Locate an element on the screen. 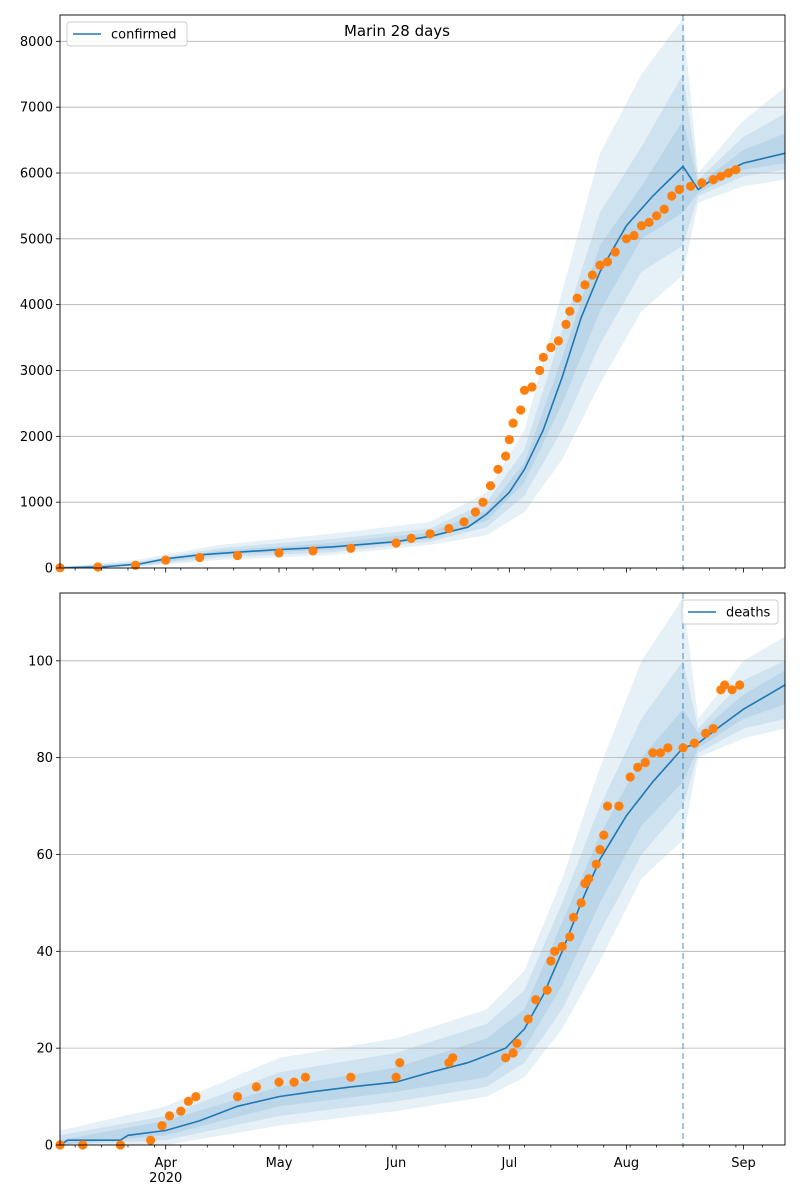 Image resolution: width=800 pixels, height=1200 pixels. y-tick-label: 20 is located at coordinates (44, 1049).